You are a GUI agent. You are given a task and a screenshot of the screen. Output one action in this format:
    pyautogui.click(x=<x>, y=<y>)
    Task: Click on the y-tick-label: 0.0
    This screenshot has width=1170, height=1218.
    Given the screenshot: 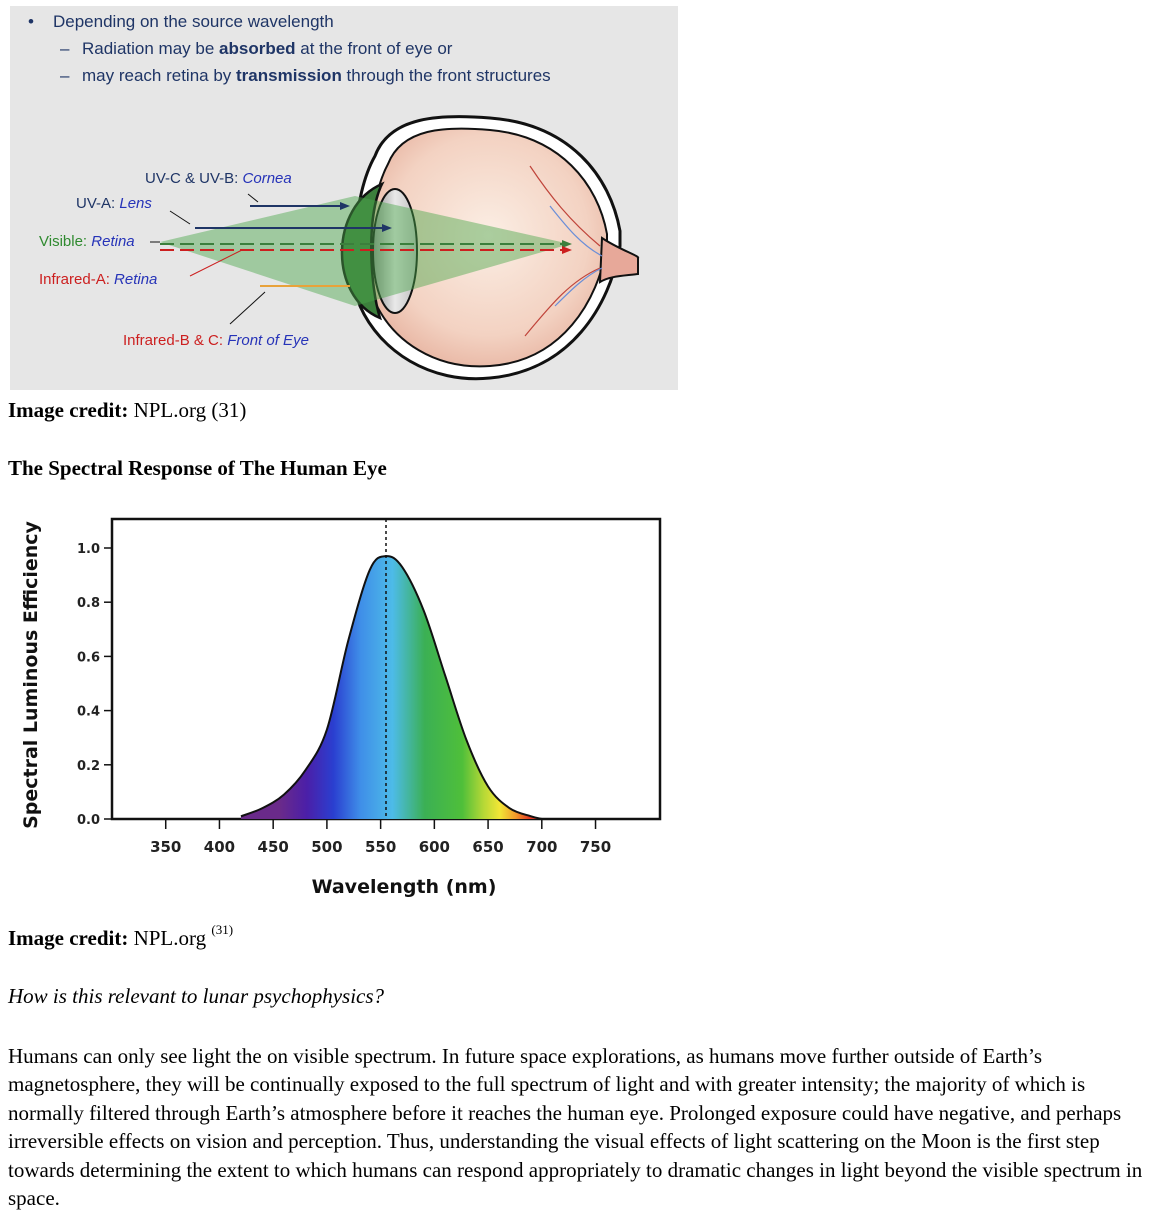 What is the action you would take?
    pyautogui.click(x=88, y=820)
    